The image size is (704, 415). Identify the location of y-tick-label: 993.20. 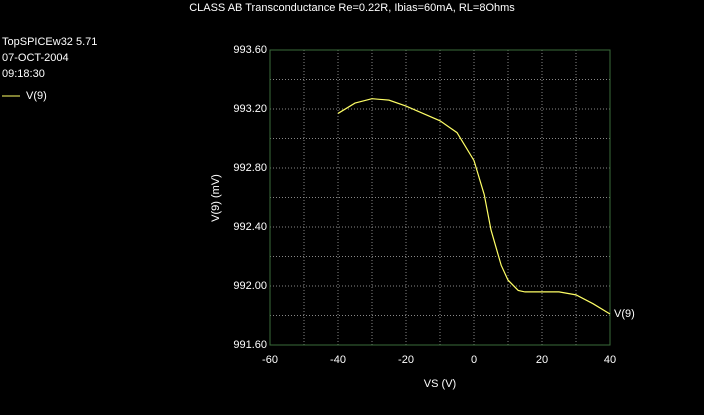
(250, 109).